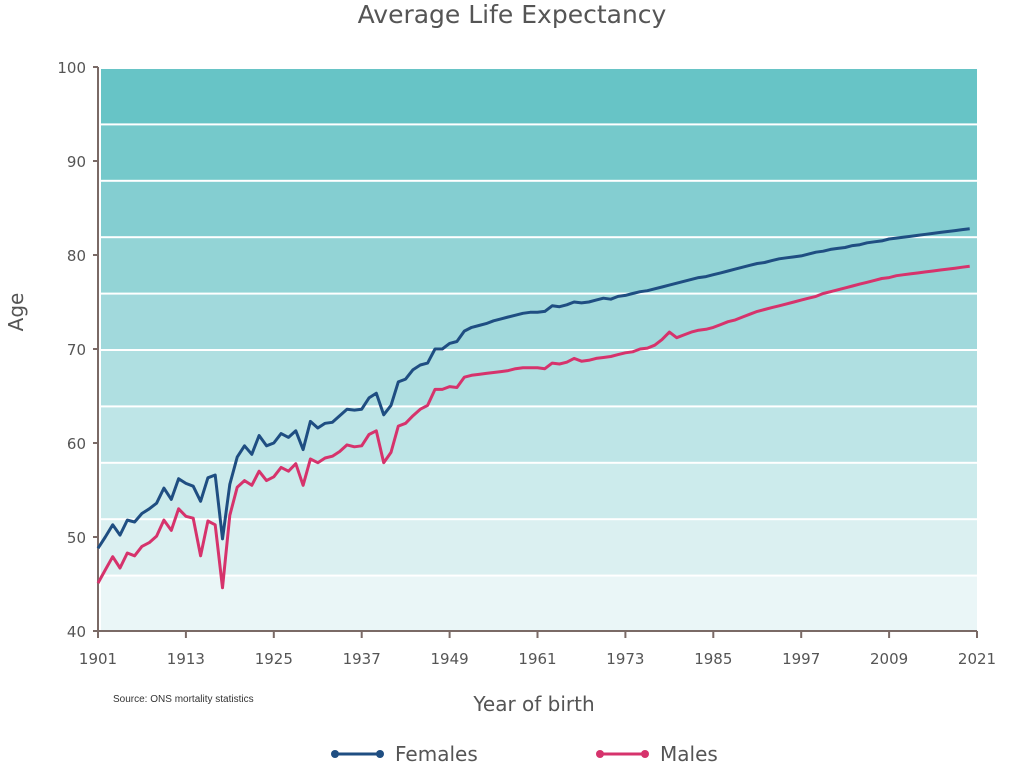  What do you see at coordinates (71, 68) in the screenshot?
I see `y-tick-label: 100` at bounding box center [71, 68].